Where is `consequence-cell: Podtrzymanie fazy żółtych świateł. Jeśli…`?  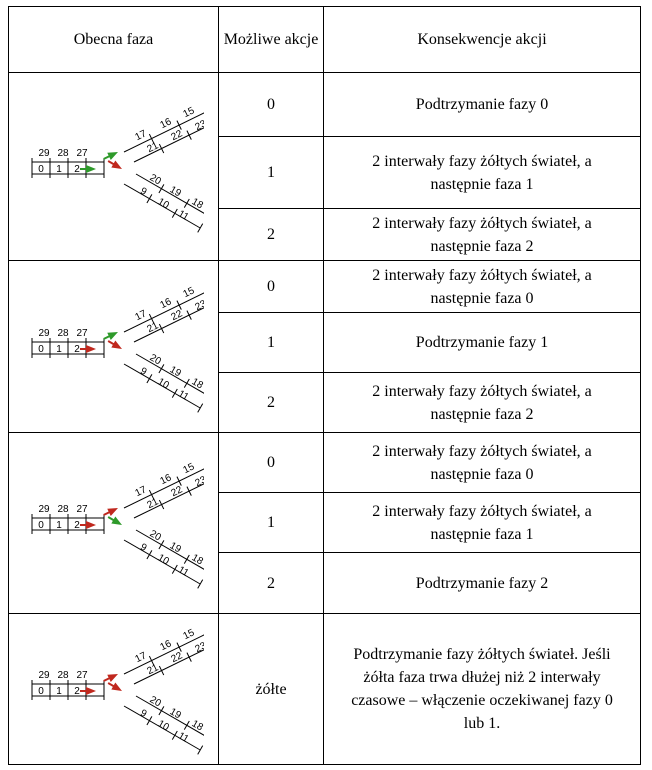
consequence-cell: Podtrzymanie fazy żółtych świateł. Jeśli… is located at coordinates (482, 689).